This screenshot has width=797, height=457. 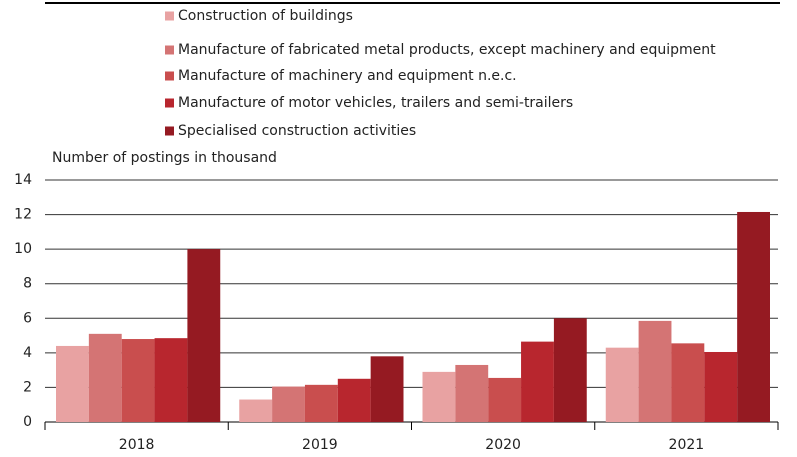 I want to click on x-tick-label: 2020, so click(x=503, y=445).